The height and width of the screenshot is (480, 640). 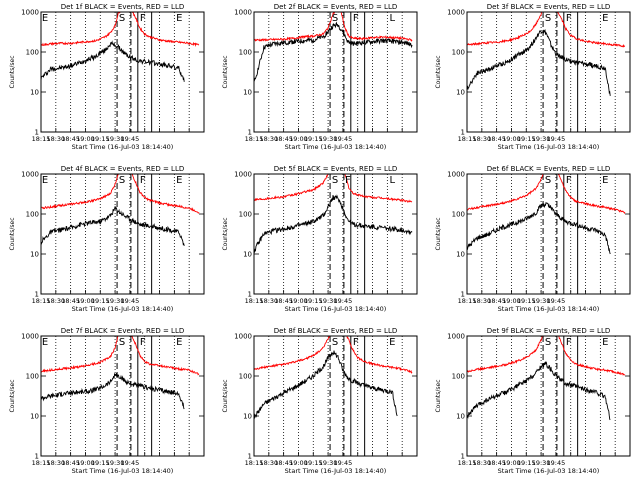 What do you see at coordinates (122, 331) in the screenshot?
I see `panel-title: Det 7f BLACK = Events, RED = LLD` at bounding box center [122, 331].